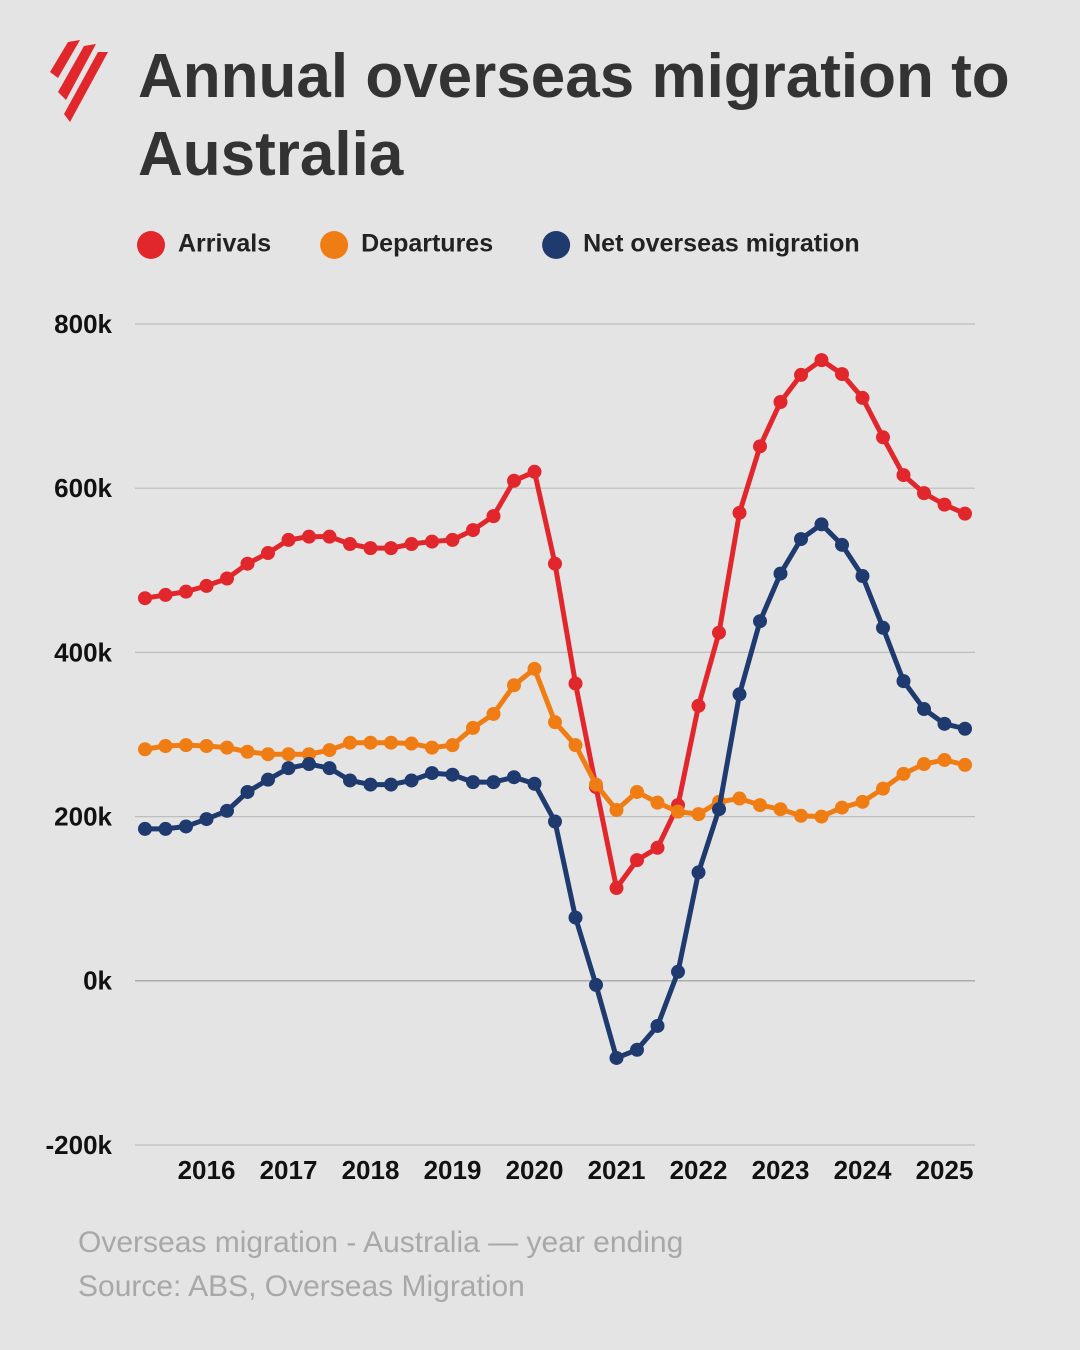  What do you see at coordinates (781, 1170) in the screenshot?
I see `x-tick-label: 2023` at bounding box center [781, 1170].